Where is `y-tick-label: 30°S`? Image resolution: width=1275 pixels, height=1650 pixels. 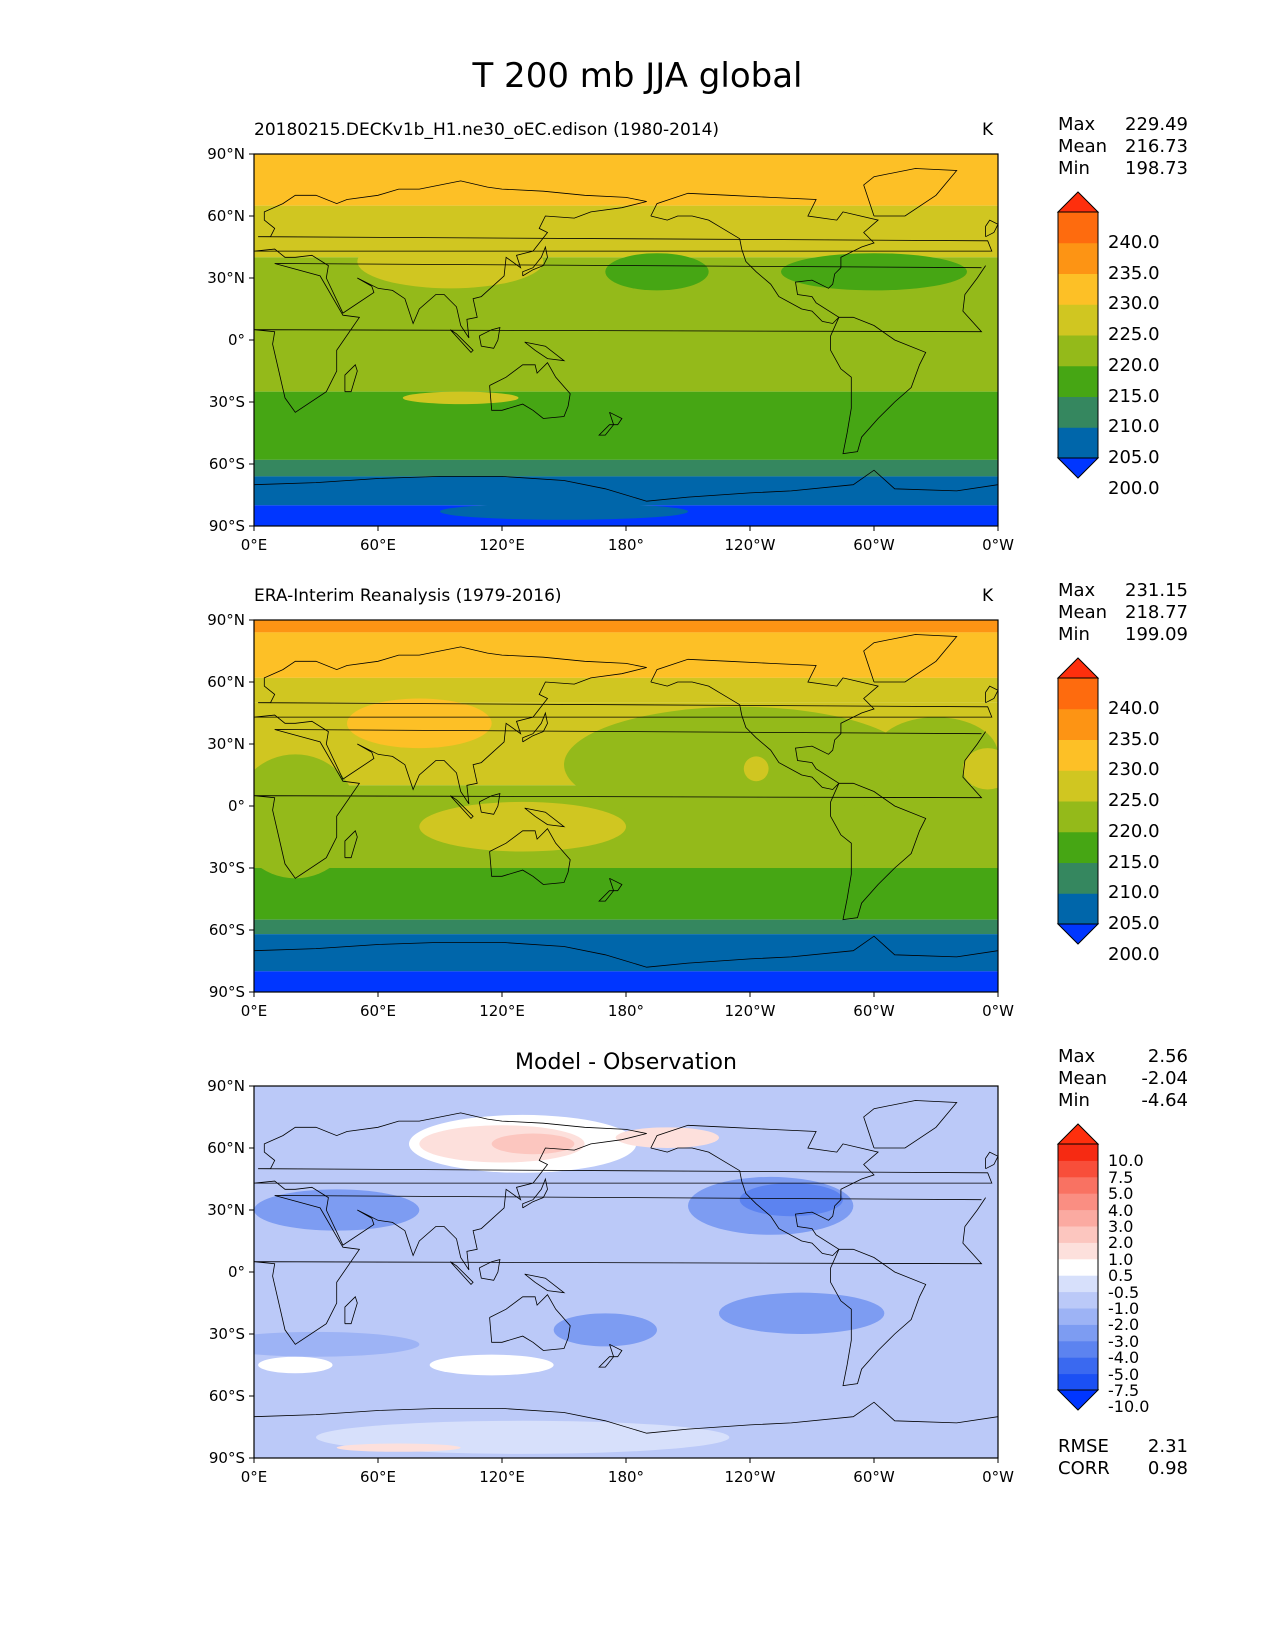
y-tick-label: 30°S is located at coordinates (227, 1334).